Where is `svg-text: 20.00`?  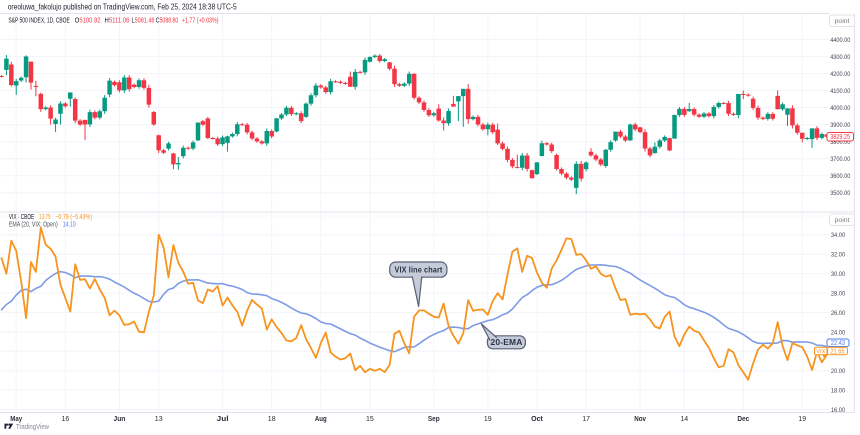 svg-text: 20.00 is located at coordinates (838, 371).